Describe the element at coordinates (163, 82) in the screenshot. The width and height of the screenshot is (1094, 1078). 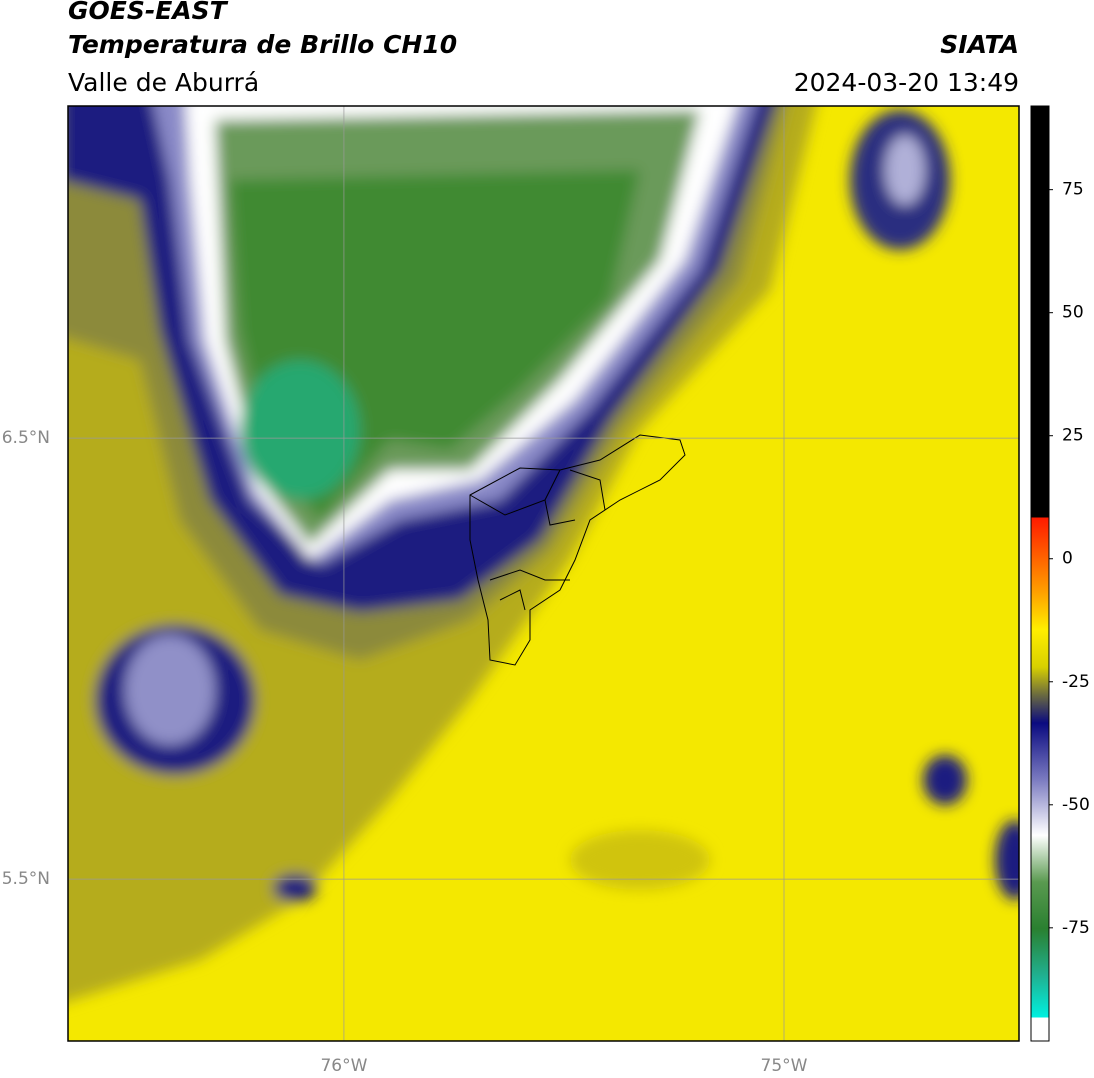
I see `region: Valle de Aburrá` at that location.